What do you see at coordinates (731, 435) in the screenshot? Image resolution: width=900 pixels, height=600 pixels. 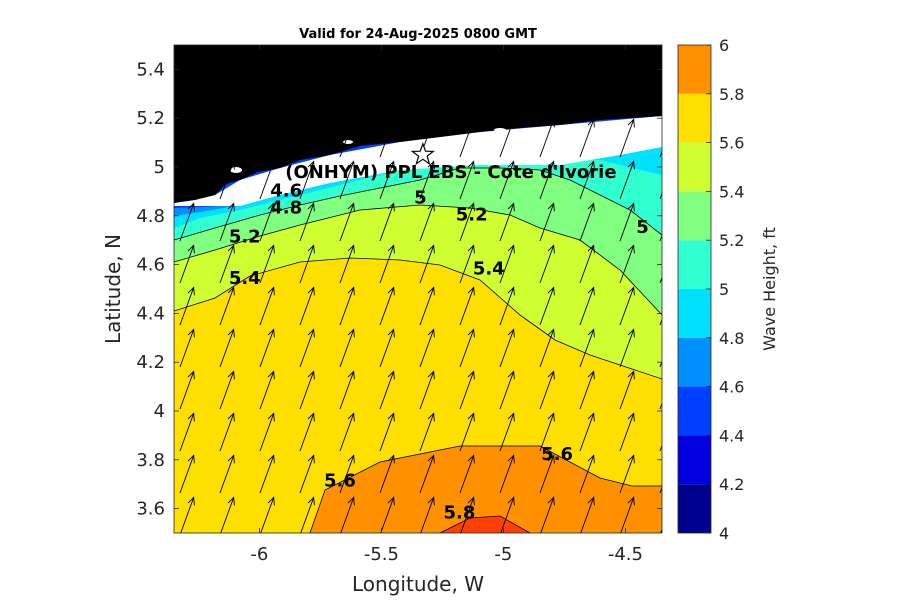 I see `colorbar-tick-label: 4.4` at bounding box center [731, 435].